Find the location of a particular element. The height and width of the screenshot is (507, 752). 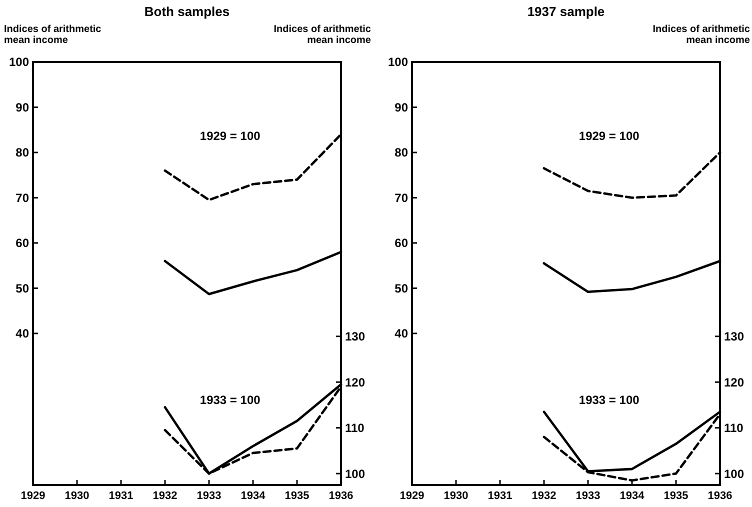

y-axis-title: Indices of arithmetic mean income is located at coordinates (53, 35).